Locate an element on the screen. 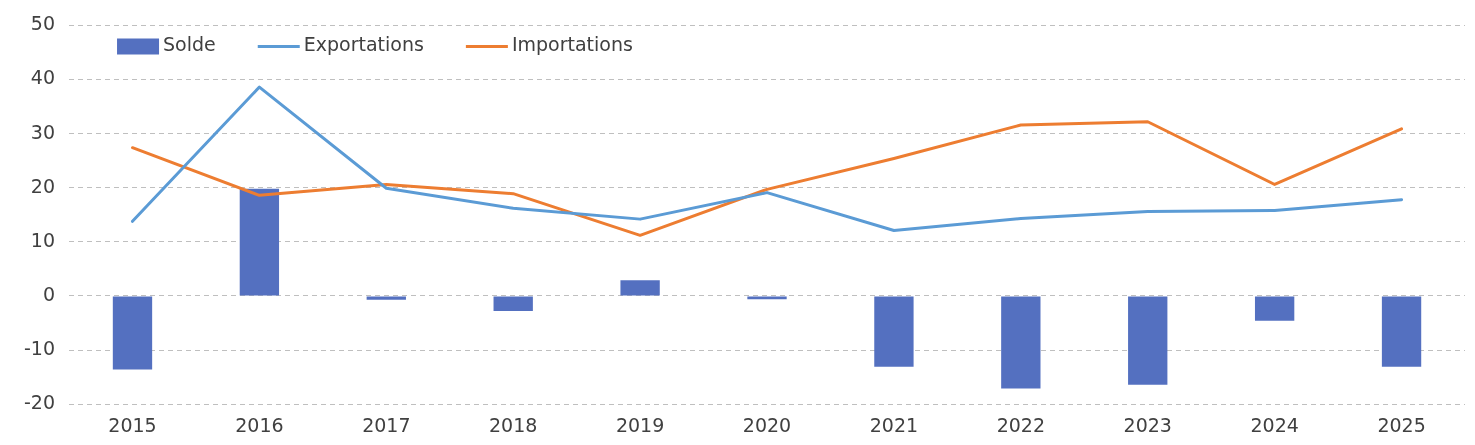 The width and height of the screenshot is (1475, 445). y-tick-label: 20 is located at coordinates (43, 185).